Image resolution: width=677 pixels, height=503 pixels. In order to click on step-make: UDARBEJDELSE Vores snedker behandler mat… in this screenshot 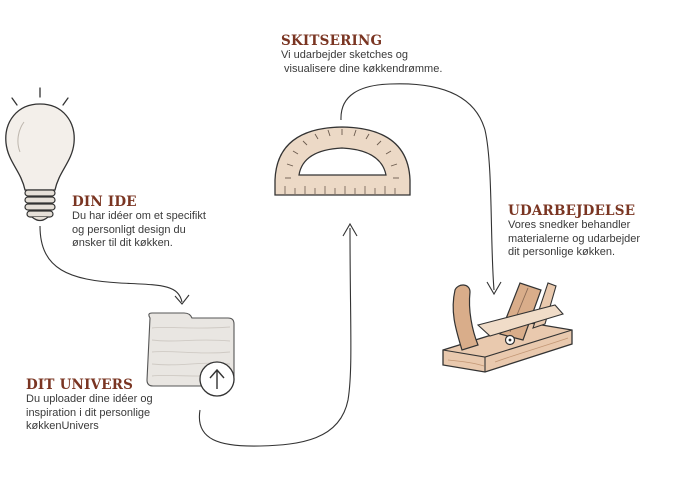, I will do `click(592, 231)`.